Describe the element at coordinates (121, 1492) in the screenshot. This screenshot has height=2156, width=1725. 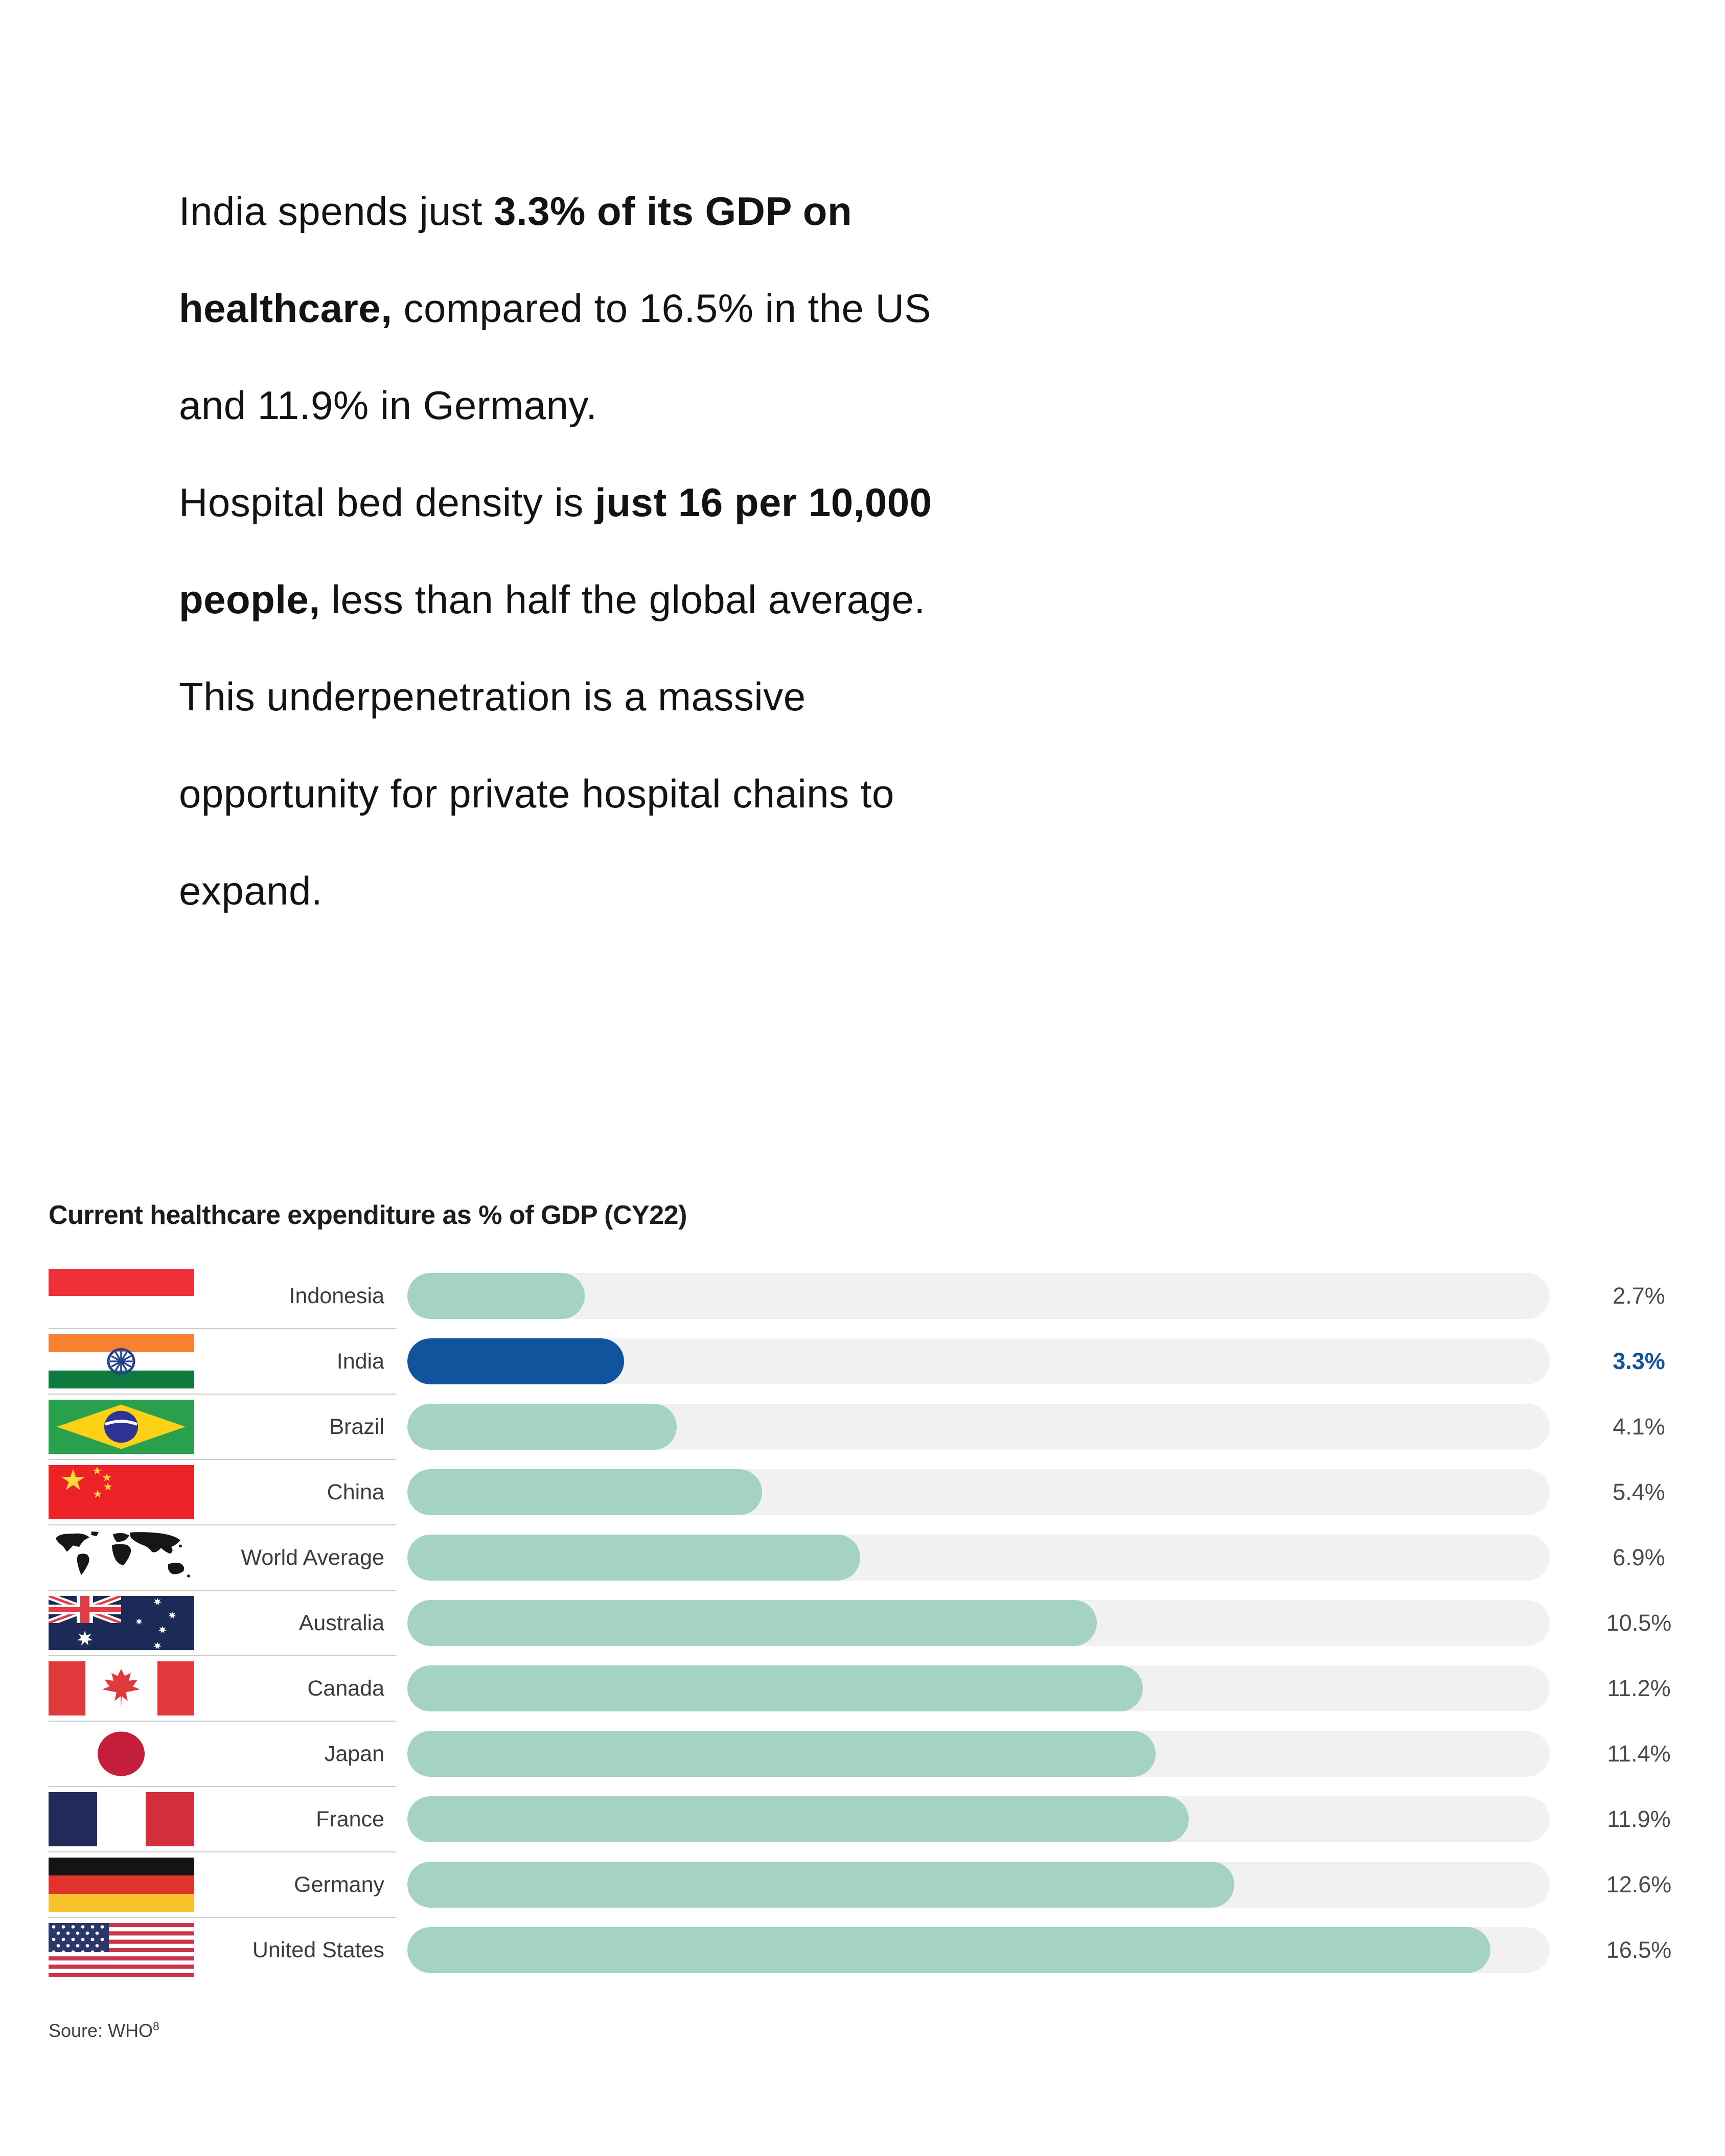
I see `china-flag-icon` at that location.